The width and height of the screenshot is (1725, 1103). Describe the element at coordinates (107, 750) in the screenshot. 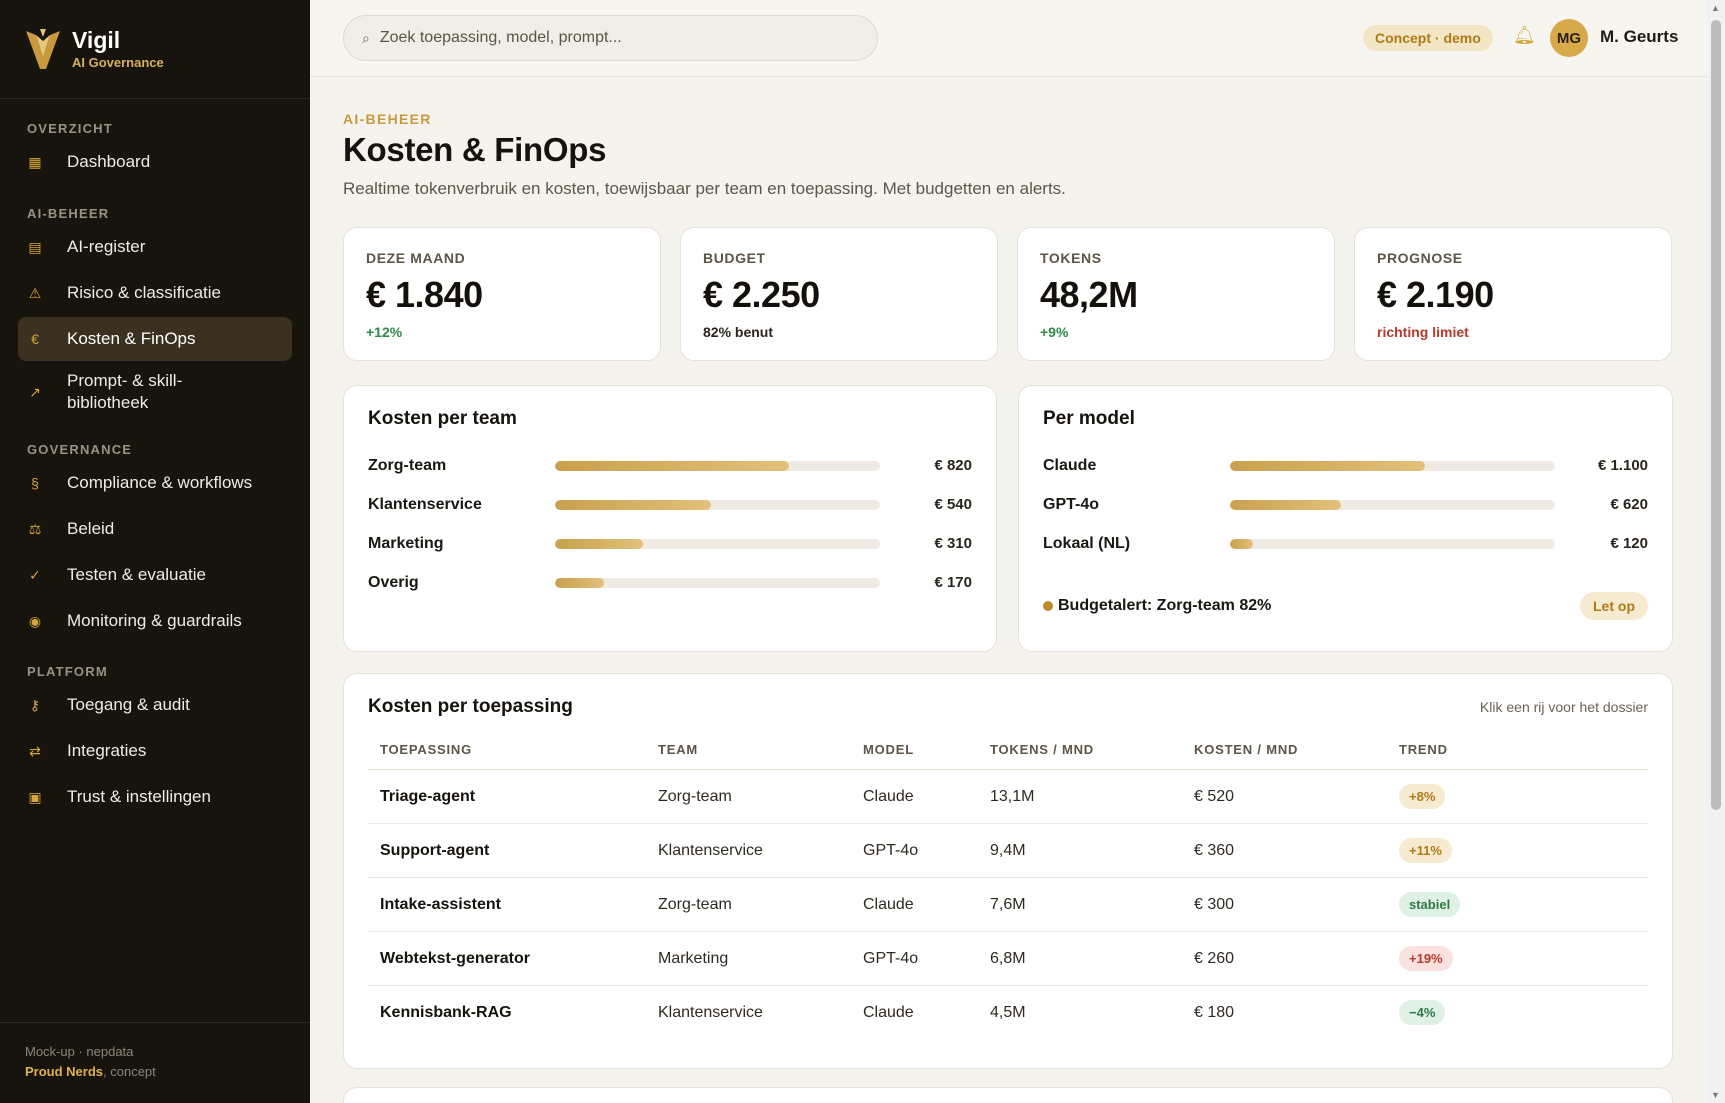

I see `sidebar-item-label: Integraties` at that location.